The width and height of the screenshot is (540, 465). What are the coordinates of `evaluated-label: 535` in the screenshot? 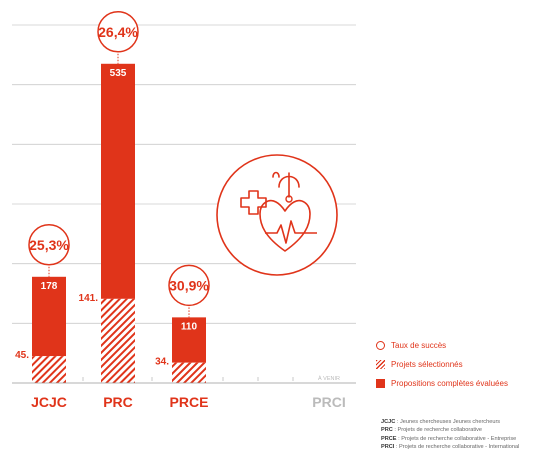 It's located at (118, 73).